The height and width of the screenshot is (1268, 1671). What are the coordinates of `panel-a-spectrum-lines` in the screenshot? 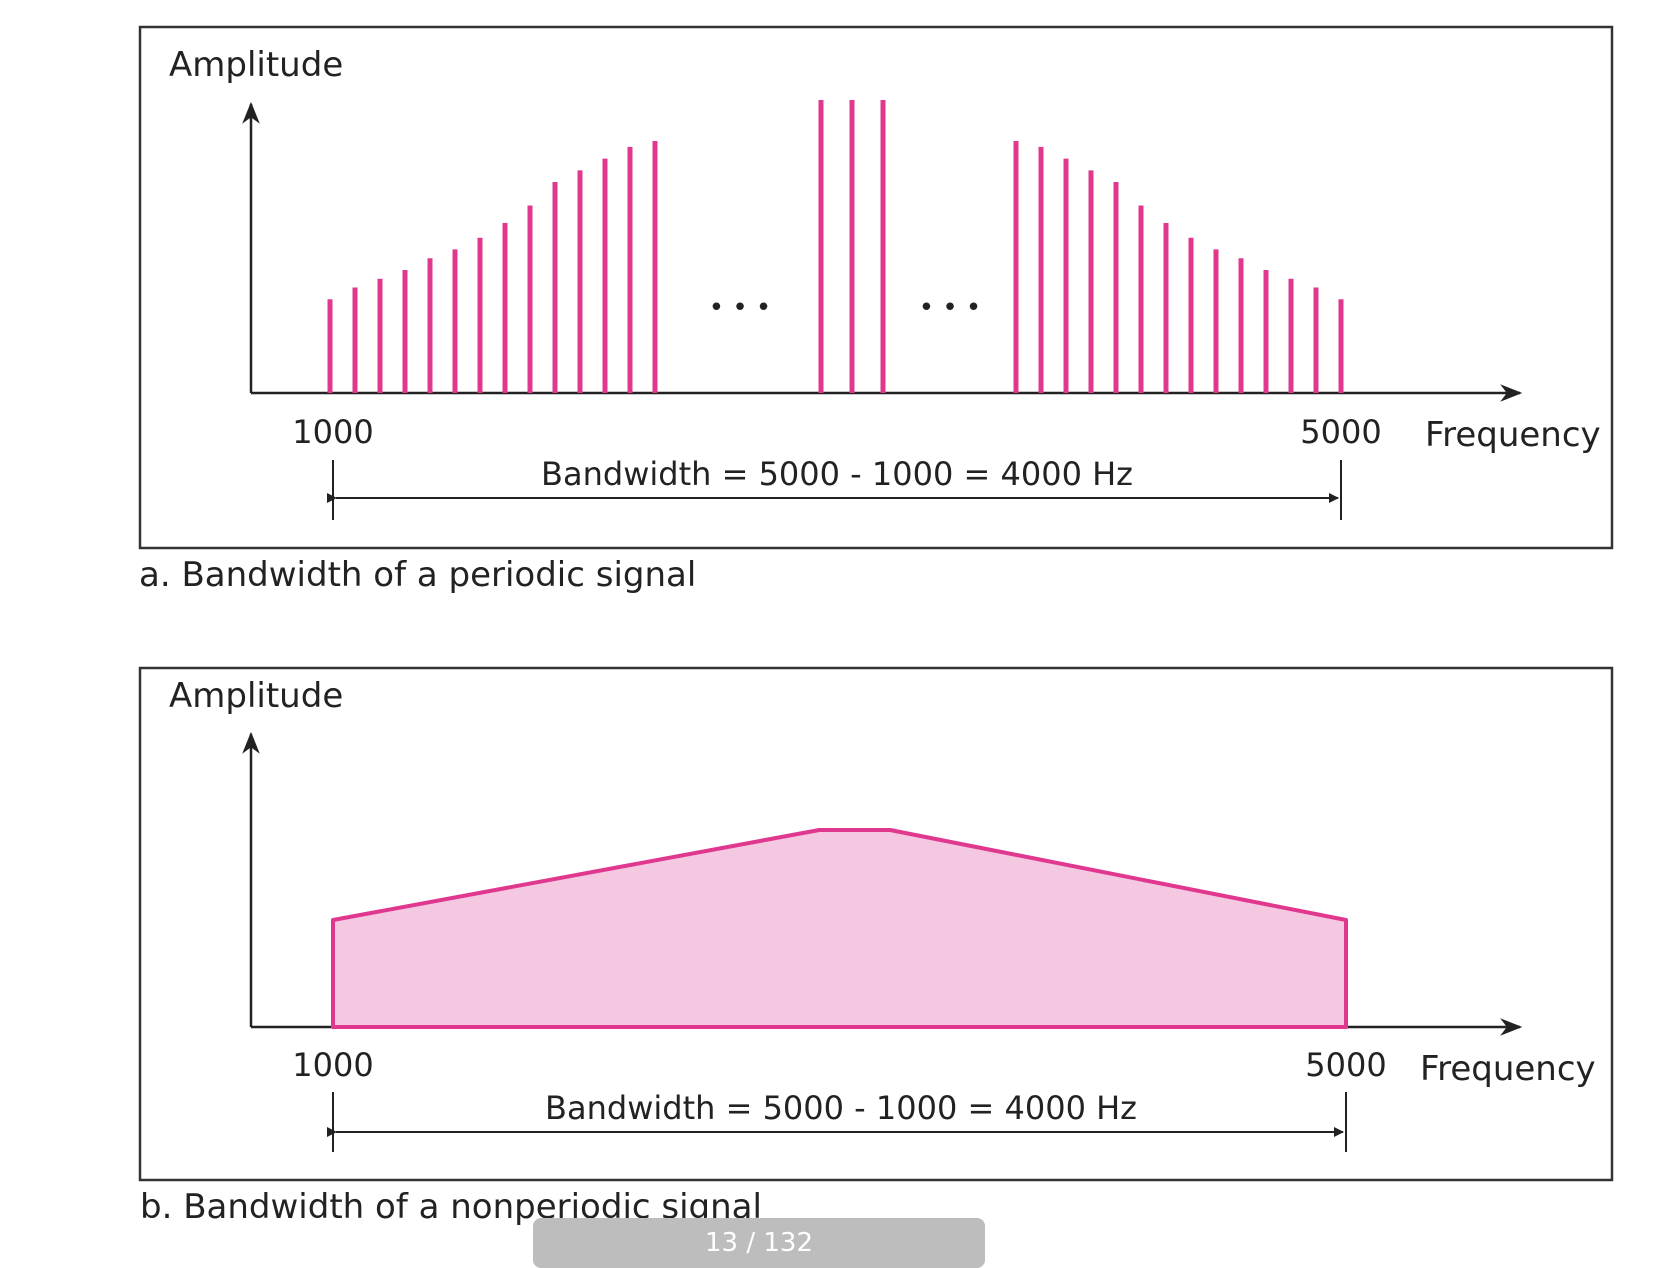 It's located at (835, 246).